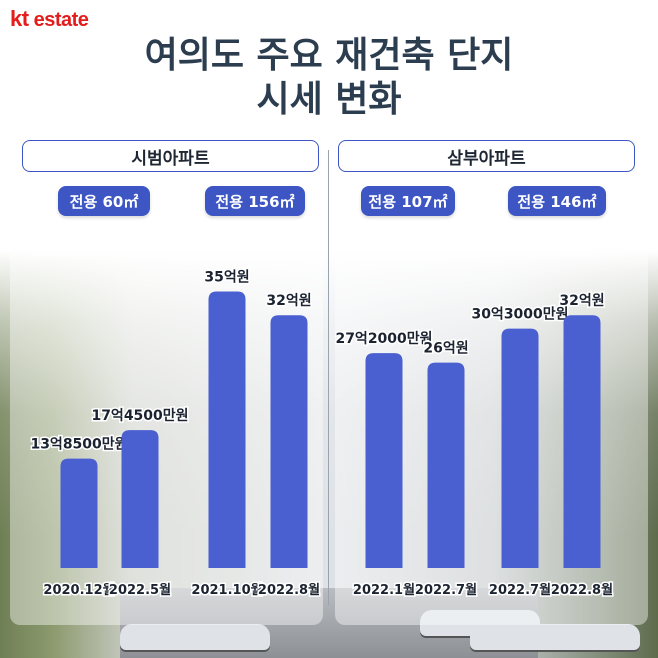 This screenshot has height=658, width=658. What do you see at coordinates (49, 18) in the screenshot?
I see `kt-estate-logo: kt estate` at bounding box center [49, 18].